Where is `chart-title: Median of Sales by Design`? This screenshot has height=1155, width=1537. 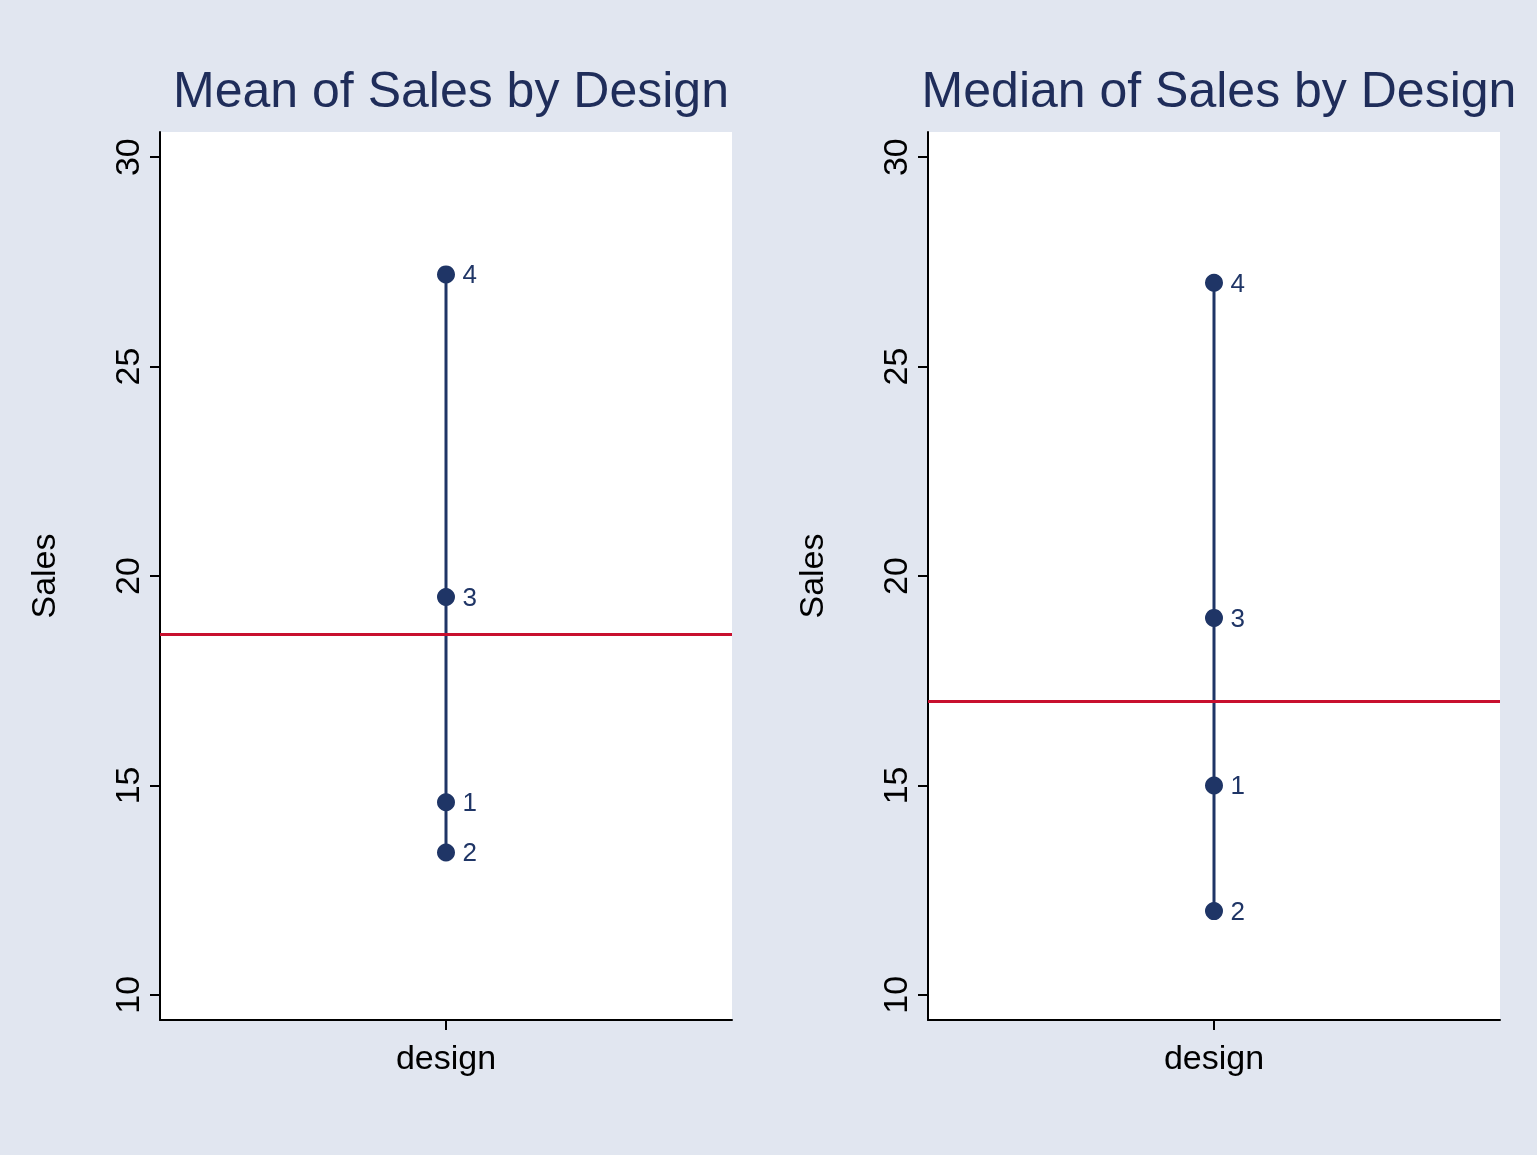
chart-title: Median of Sales by Design is located at coordinates (1219, 90).